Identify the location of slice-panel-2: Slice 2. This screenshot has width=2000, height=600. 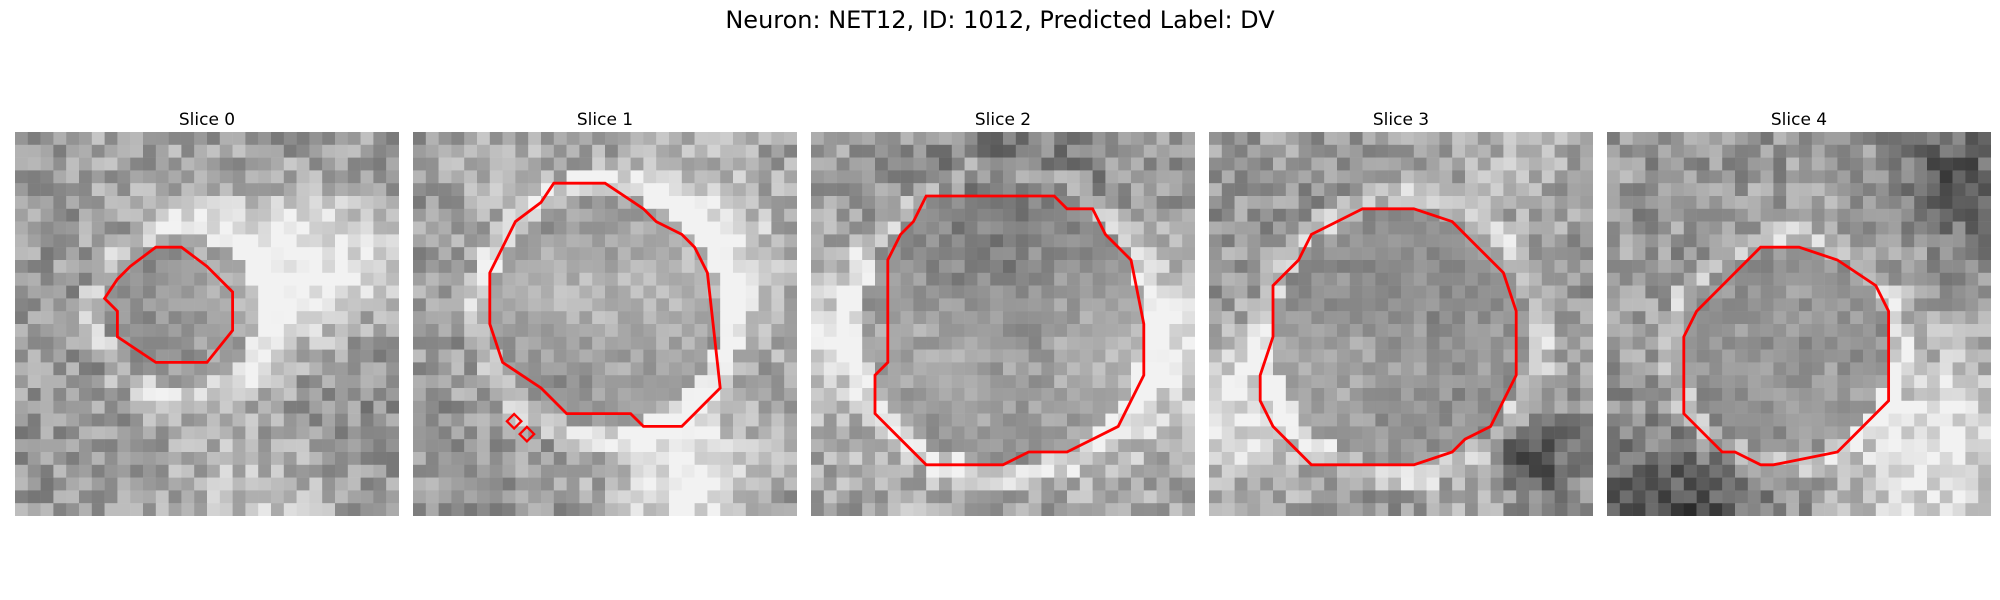
(1003, 312).